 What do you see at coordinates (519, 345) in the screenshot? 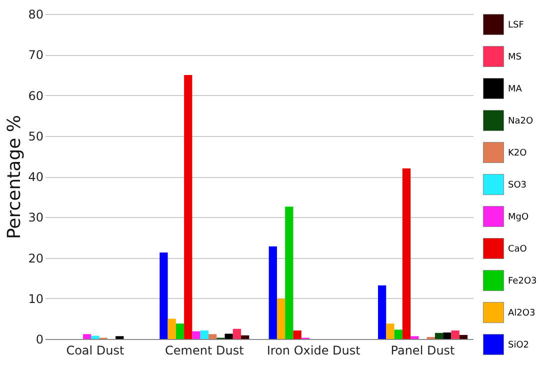
I see `legend-label: SiO2` at bounding box center [519, 345].